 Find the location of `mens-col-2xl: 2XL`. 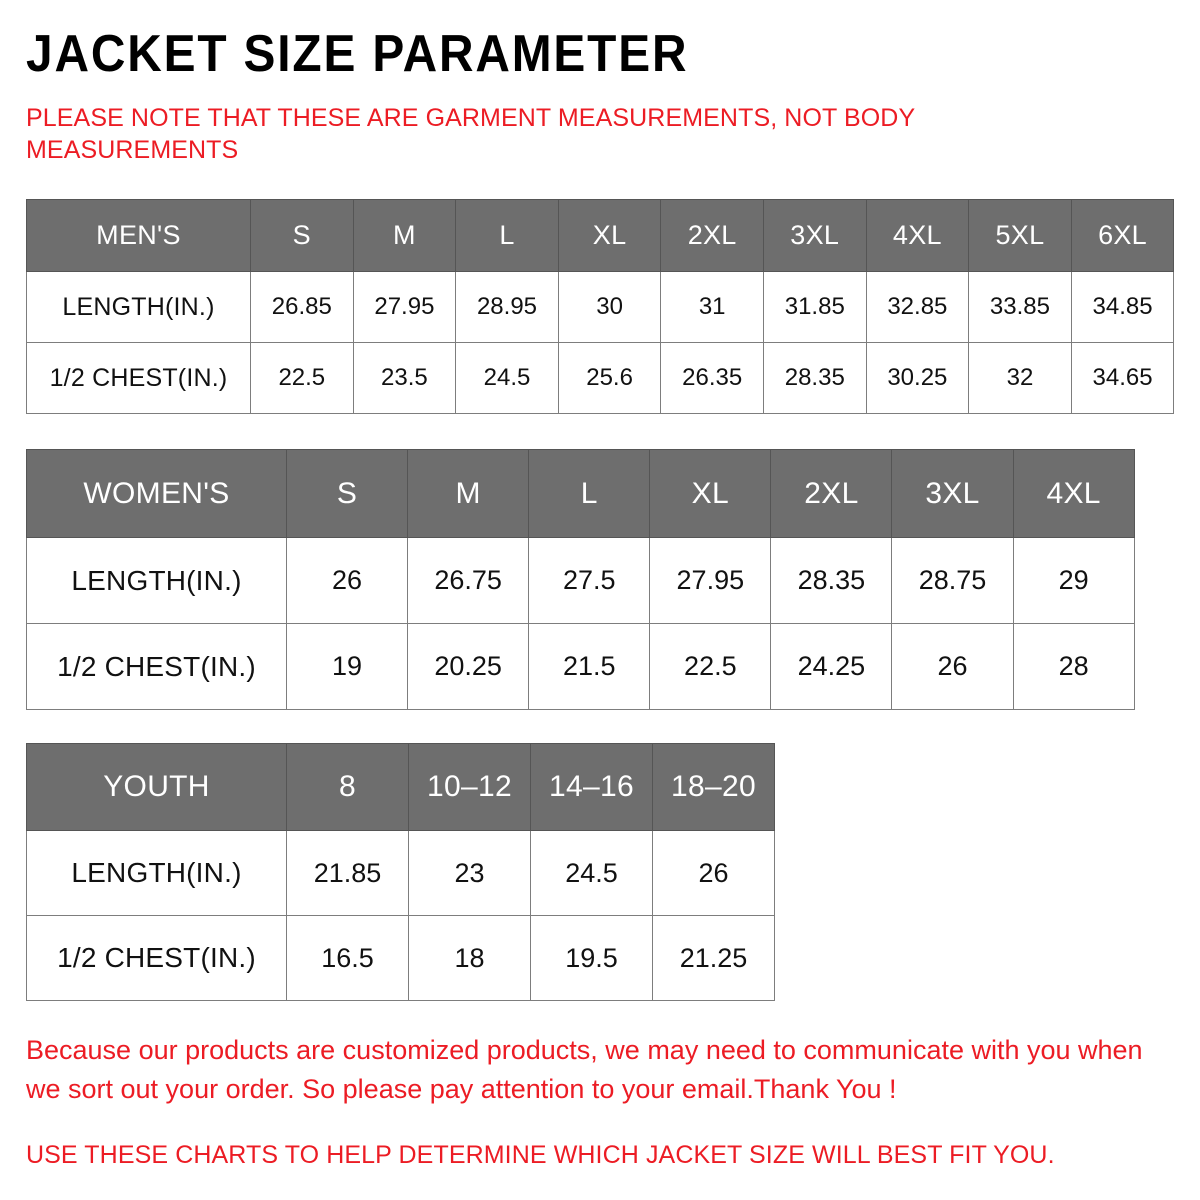

mens-col-2xl: 2XL is located at coordinates (712, 235).